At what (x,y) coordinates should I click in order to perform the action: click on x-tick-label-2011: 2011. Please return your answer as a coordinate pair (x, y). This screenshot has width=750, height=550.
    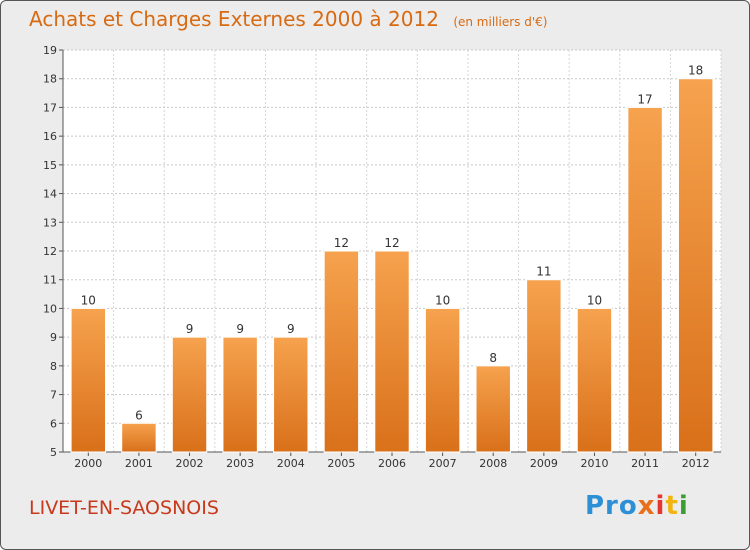
    Looking at the image, I should click on (645, 463).